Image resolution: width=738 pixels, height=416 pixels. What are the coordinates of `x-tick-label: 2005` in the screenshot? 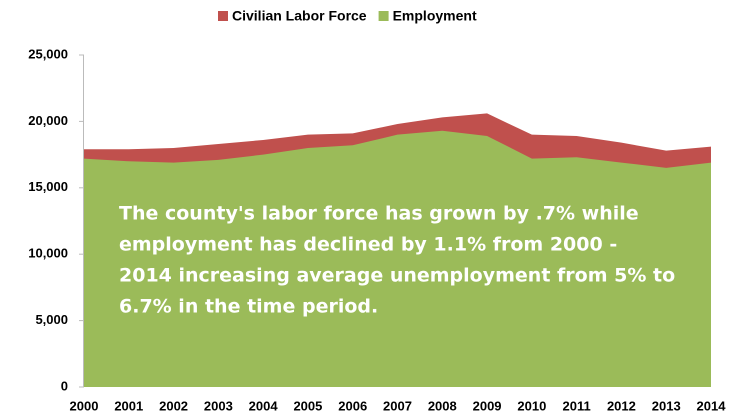 It's located at (307, 405).